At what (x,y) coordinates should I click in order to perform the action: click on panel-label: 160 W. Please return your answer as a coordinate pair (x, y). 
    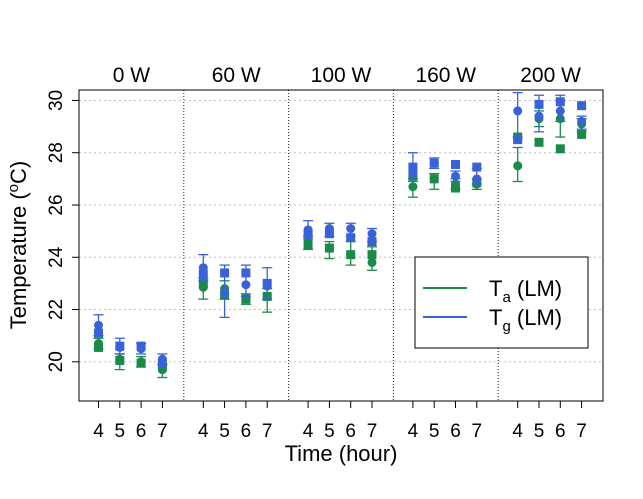
    Looking at the image, I should click on (445, 75).